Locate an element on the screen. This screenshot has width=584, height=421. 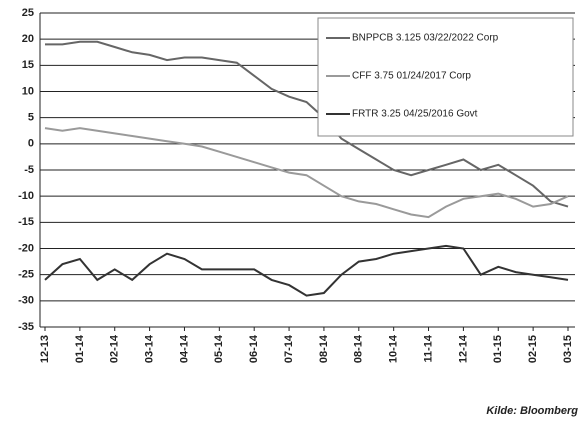
y-tick-label: -35 is located at coordinates (26, 327).